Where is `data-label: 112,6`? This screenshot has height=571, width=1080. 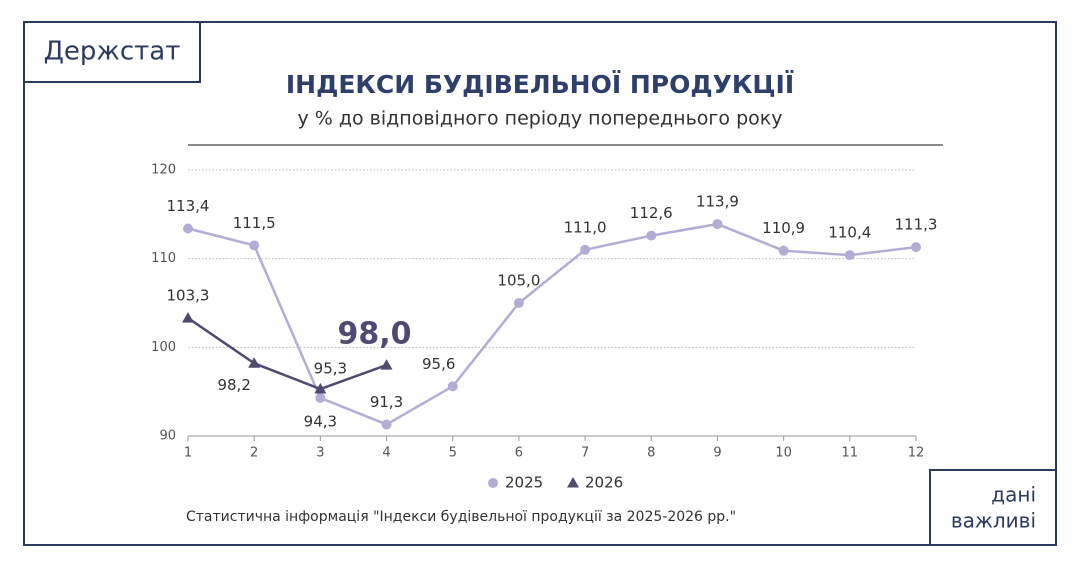 data-label: 112,6 is located at coordinates (651, 213).